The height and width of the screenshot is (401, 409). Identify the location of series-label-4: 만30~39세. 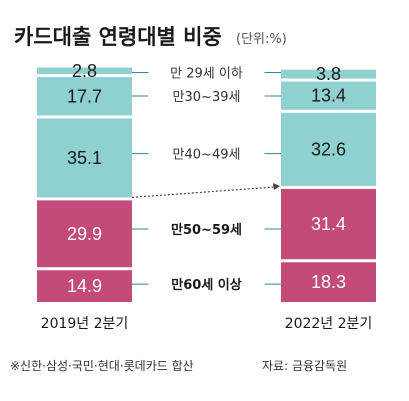
(207, 97).